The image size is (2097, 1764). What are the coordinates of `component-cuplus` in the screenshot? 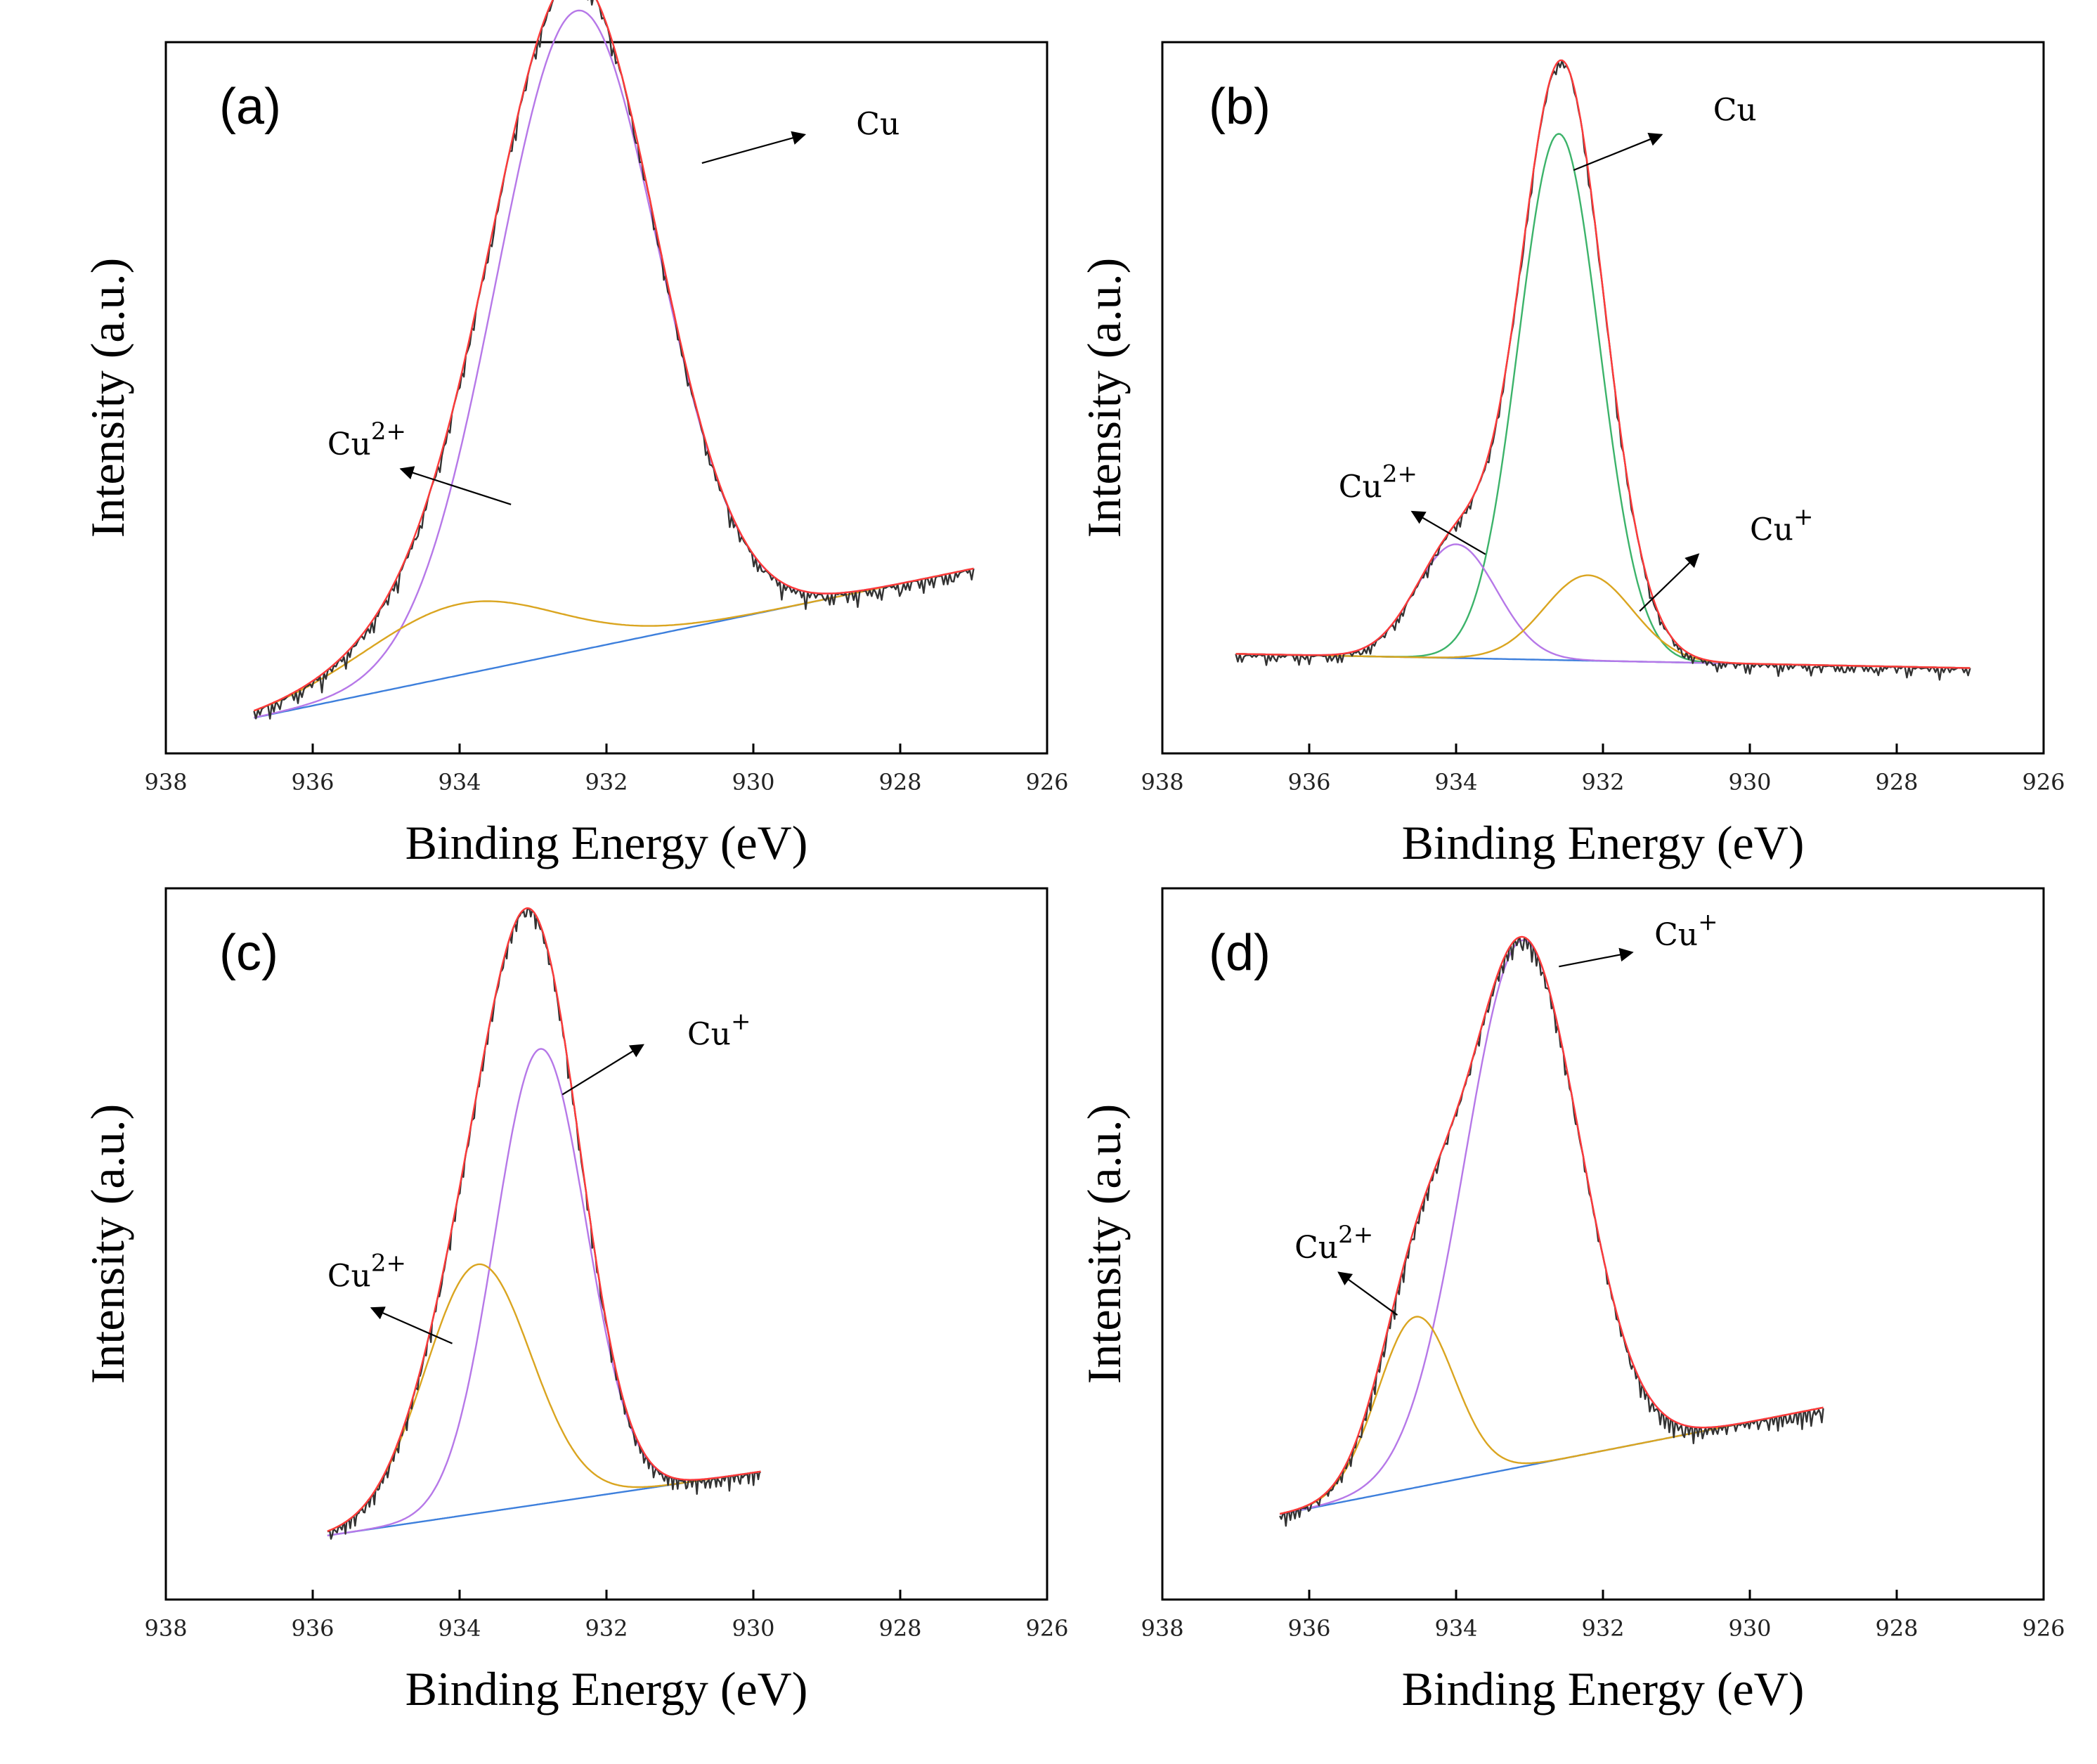 It's located at (544, 1292).